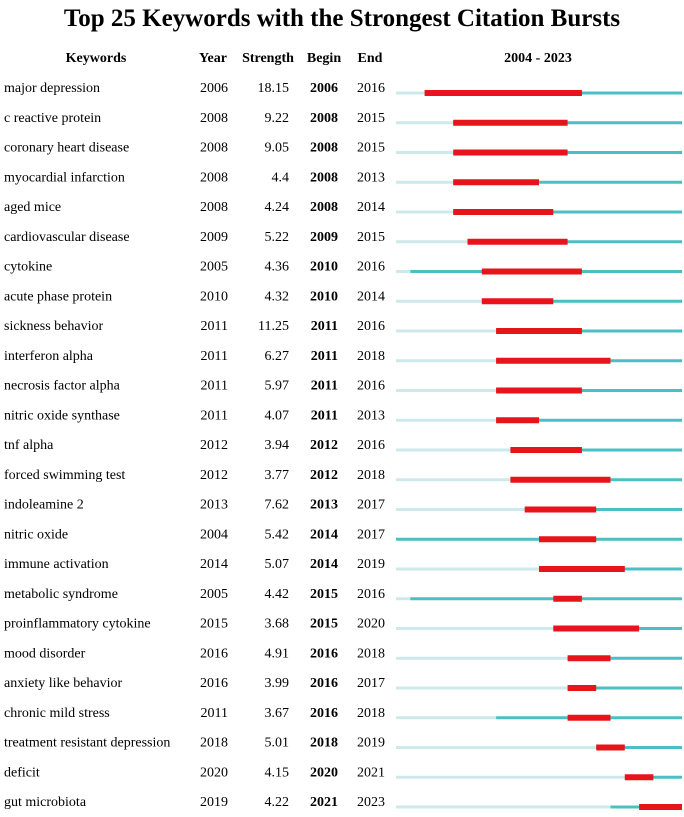  I want to click on year-value: 2020, so click(214, 772).